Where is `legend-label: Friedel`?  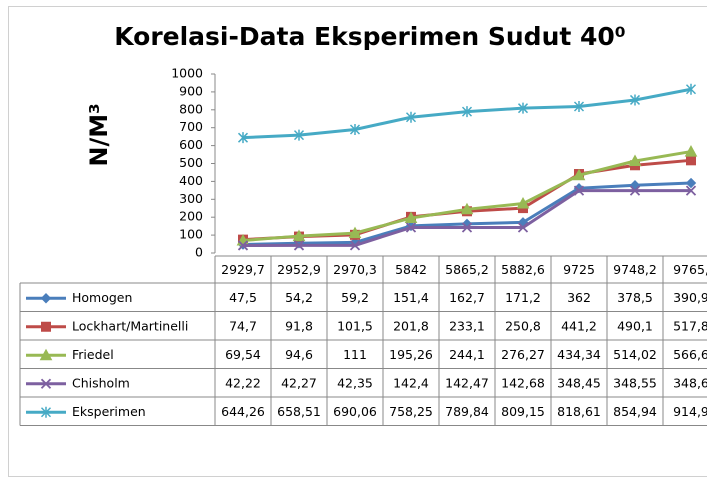
legend-label: Friedel is located at coordinates (93, 354).